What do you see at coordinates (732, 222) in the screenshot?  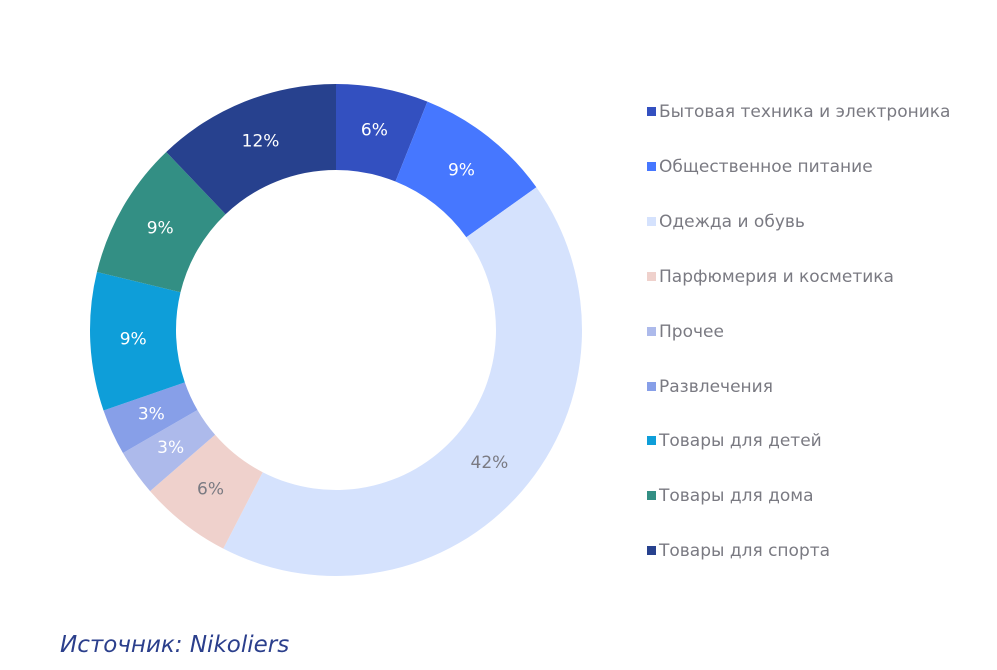 I see `legend-label: Одежда и обувь` at bounding box center [732, 222].